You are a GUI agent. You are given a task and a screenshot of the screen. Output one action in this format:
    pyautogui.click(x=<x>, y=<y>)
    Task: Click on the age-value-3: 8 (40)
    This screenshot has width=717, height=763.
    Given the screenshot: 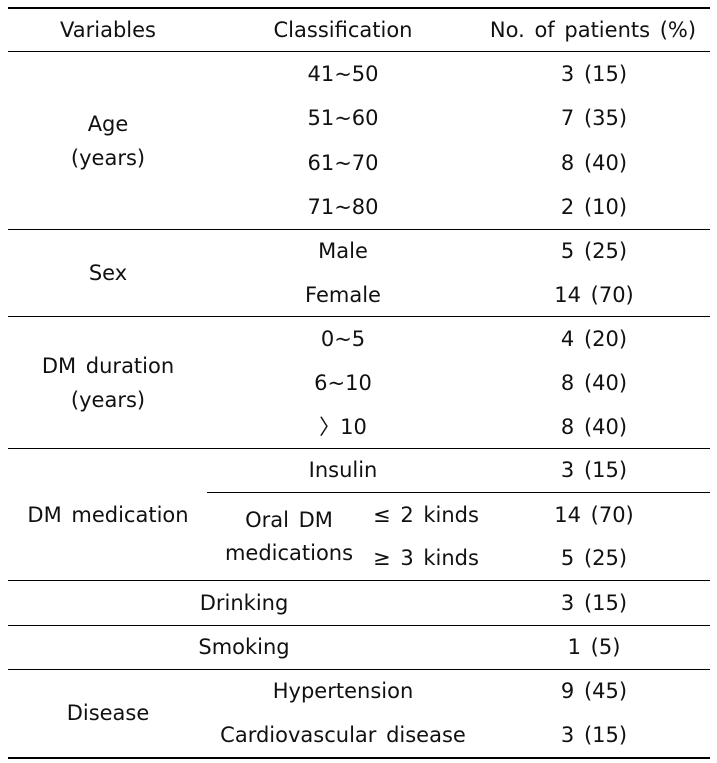 What is the action you would take?
    pyautogui.click(x=594, y=163)
    